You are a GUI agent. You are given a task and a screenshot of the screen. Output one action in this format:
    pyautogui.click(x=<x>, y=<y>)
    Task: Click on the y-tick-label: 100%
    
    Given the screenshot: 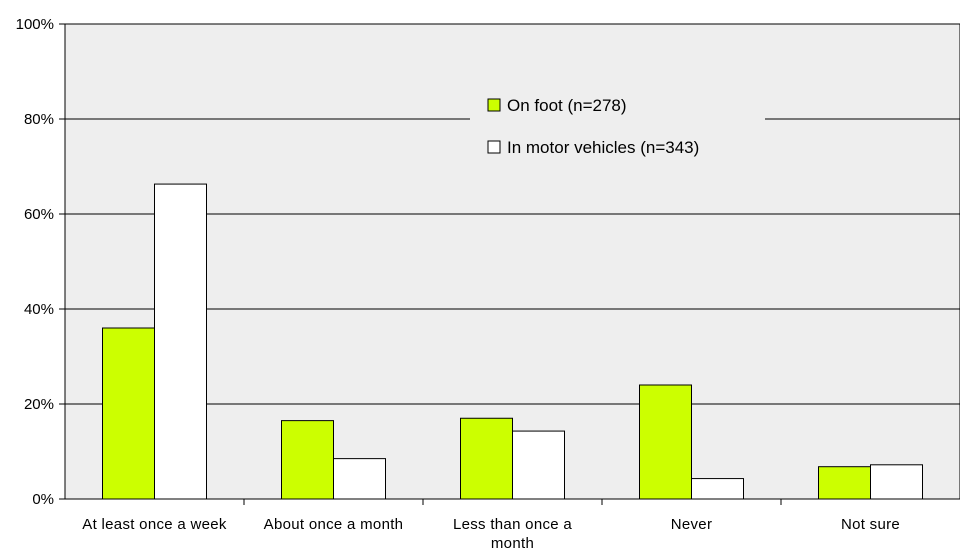 What is the action you would take?
    pyautogui.click(x=35, y=24)
    